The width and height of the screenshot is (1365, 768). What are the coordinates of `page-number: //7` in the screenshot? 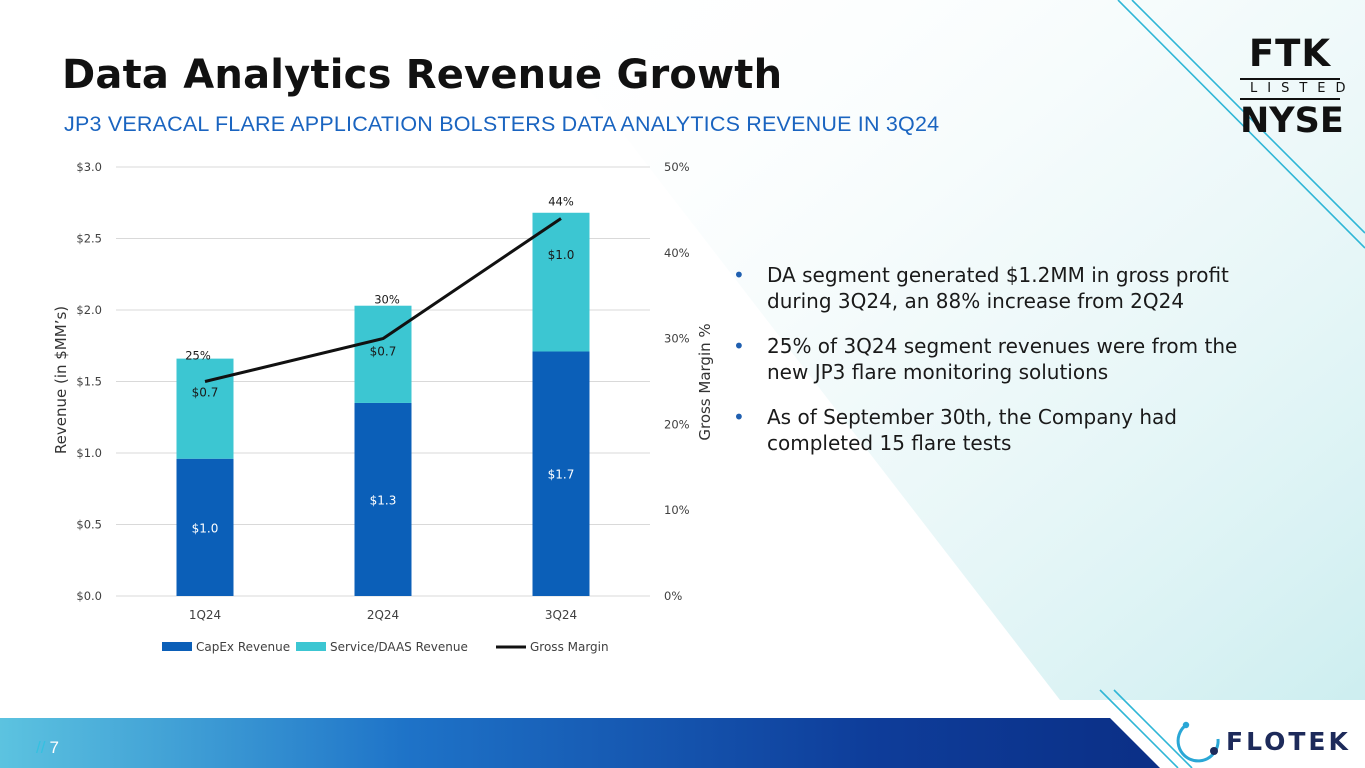 It's located at (47, 748).